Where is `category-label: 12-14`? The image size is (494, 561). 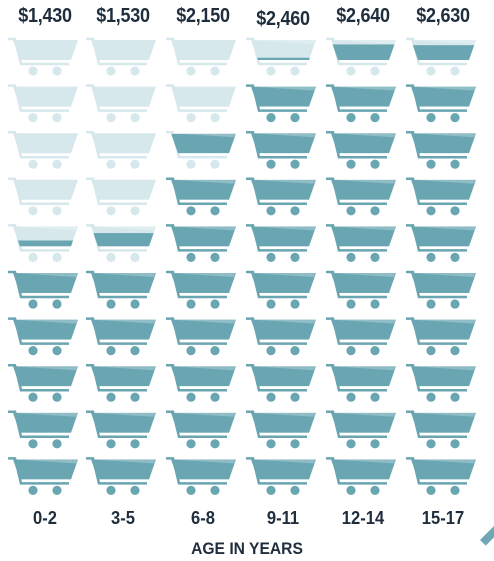 category-label: 12-14 is located at coordinates (363, 518).